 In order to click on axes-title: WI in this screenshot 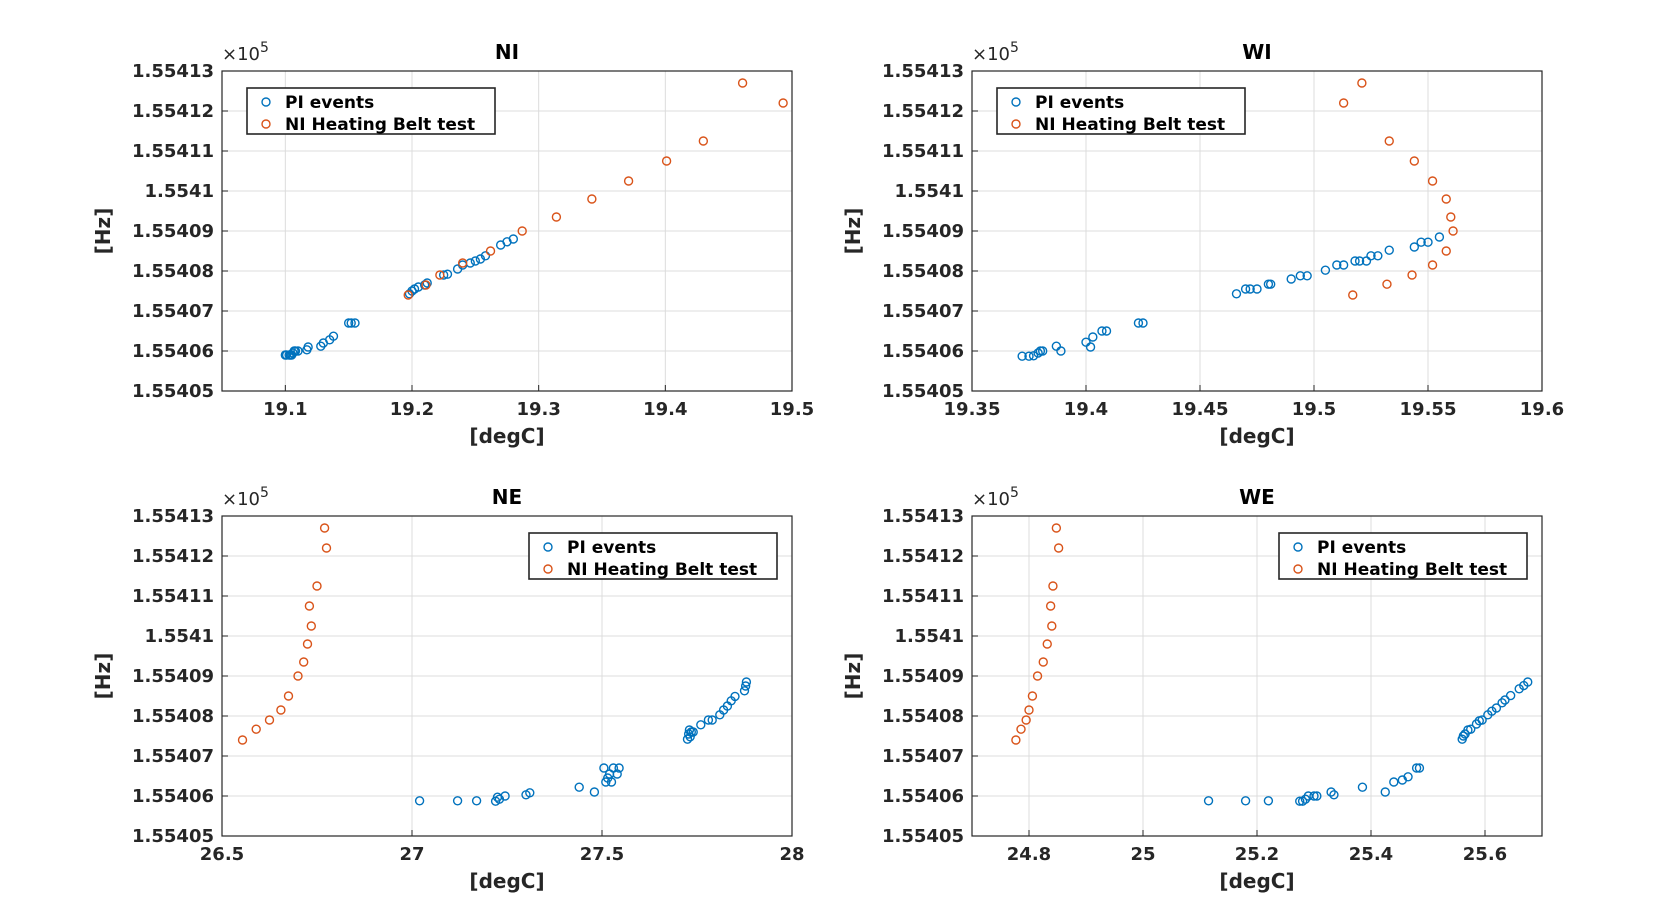, I will do `click(1257, 52)`.